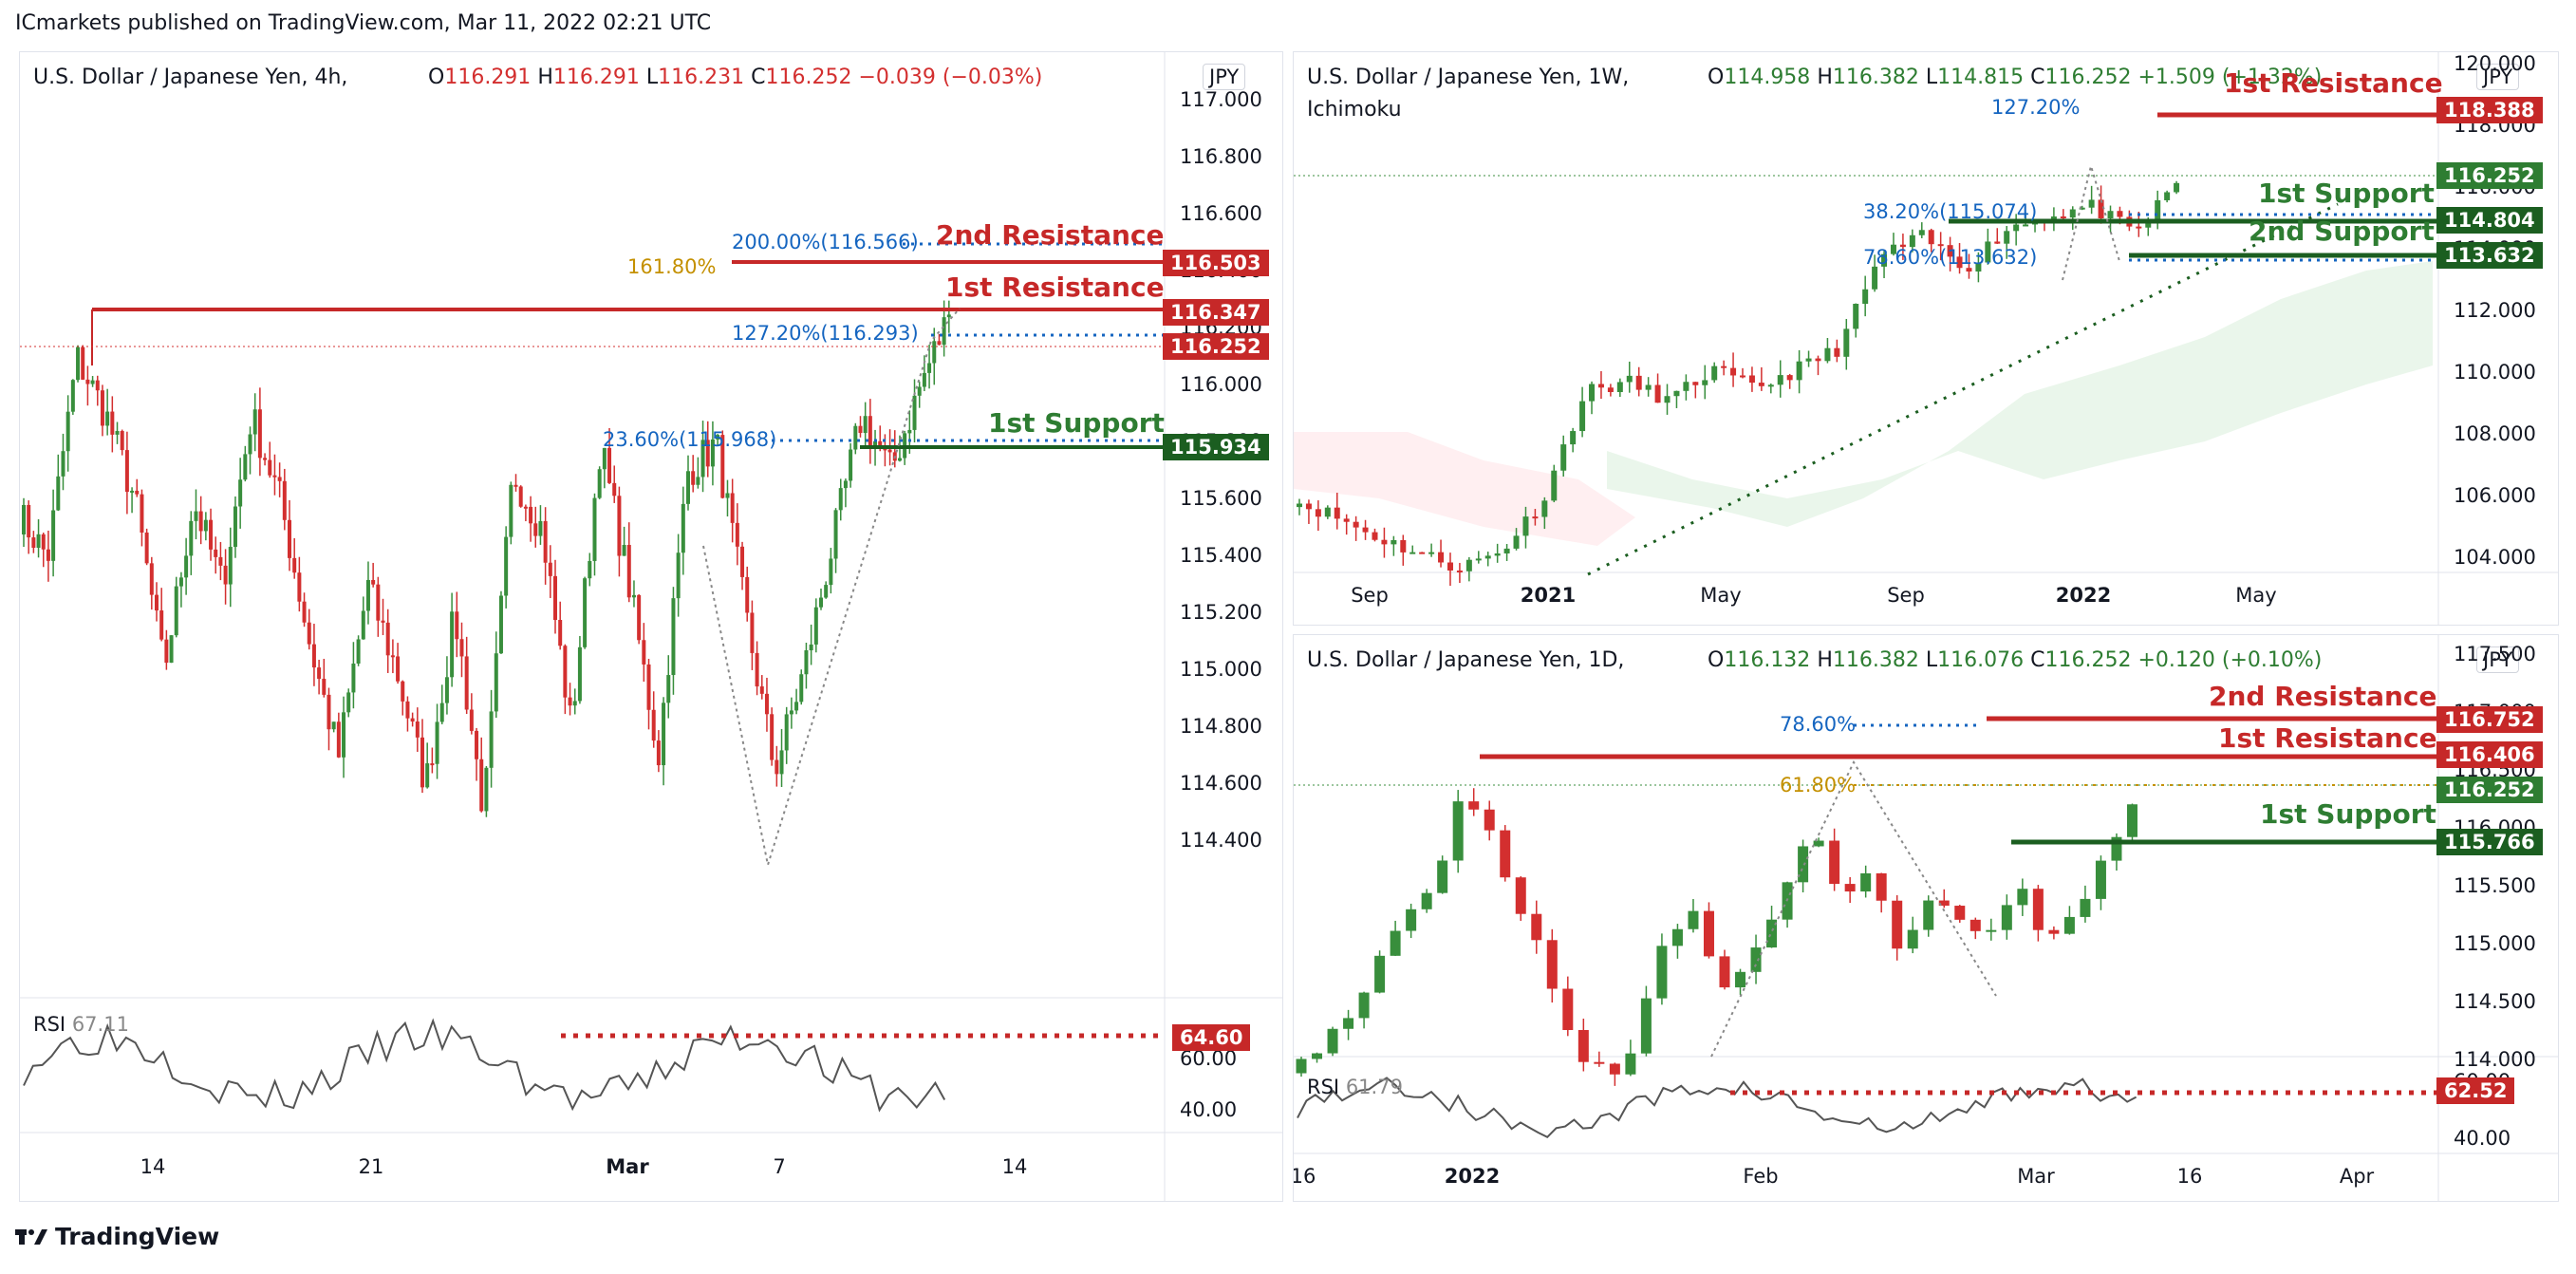  I want to click on time-tick: Sep, so click(1906, 595).